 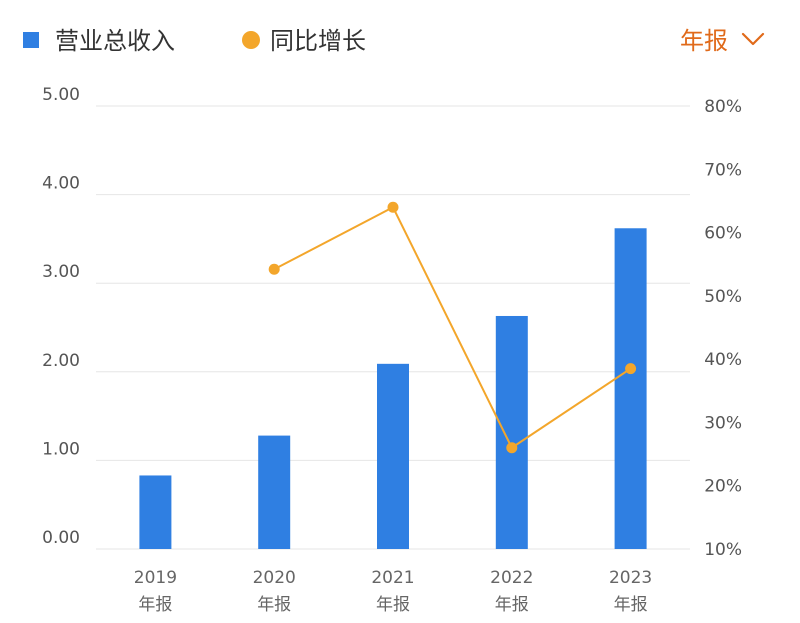 I want to click on period-selector: 年报, so click(x=722, y=41).